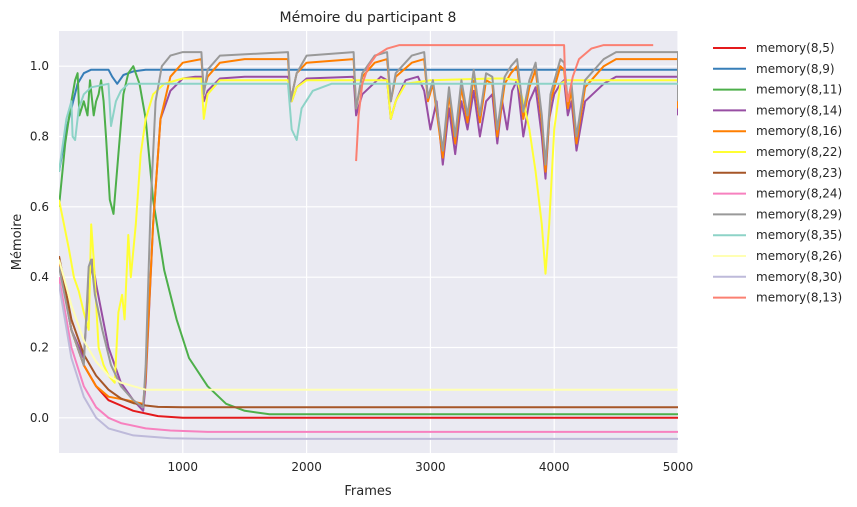 Image resolution: width=857 pixels, height=507 pixels. Describe the element at coordinates (799, 152) in the screenshot. I see `legend-label: memory(8,22)` at that location.